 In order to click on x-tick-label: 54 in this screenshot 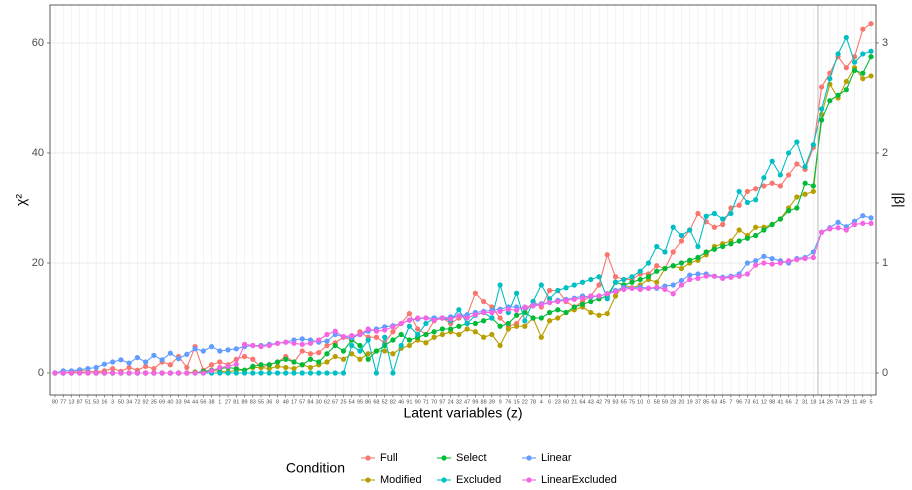, I will do `click(352, 402)`.